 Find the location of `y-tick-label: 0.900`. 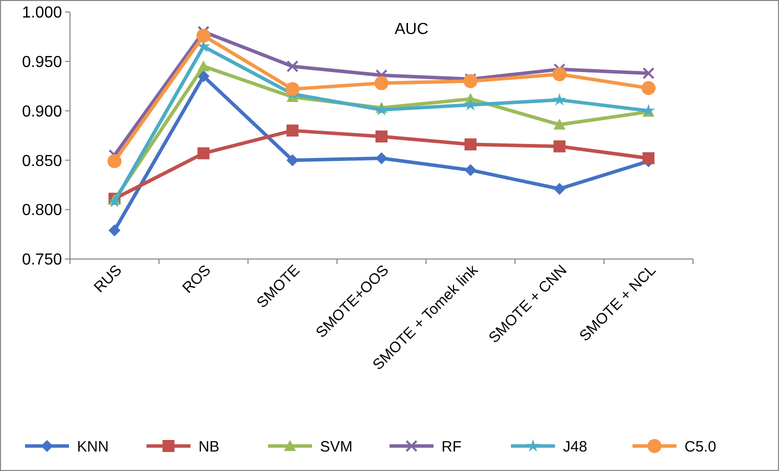

y-tick-label: 0.900 is located at coordinates (42, 111).